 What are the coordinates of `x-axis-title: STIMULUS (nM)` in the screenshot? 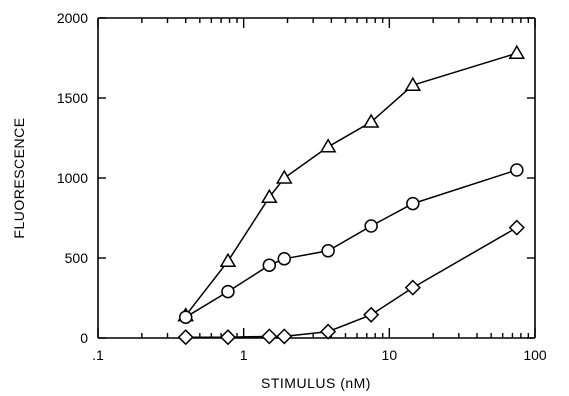 It's located at (316, 383).